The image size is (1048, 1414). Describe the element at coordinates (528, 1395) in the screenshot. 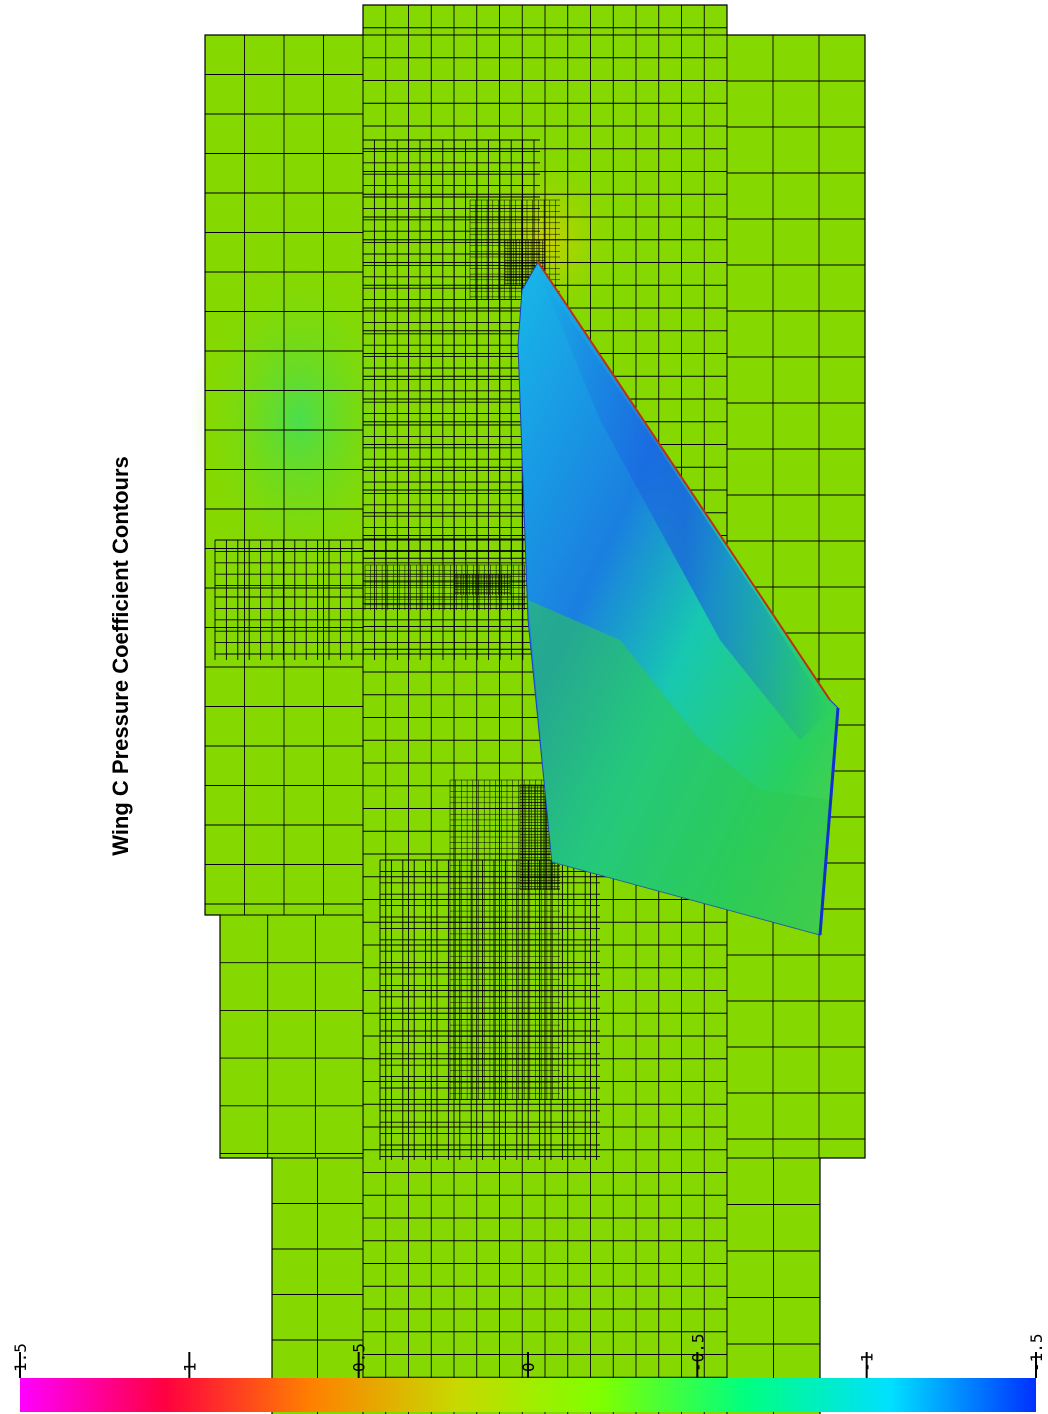

I see `colorbar-ramp` at that location.